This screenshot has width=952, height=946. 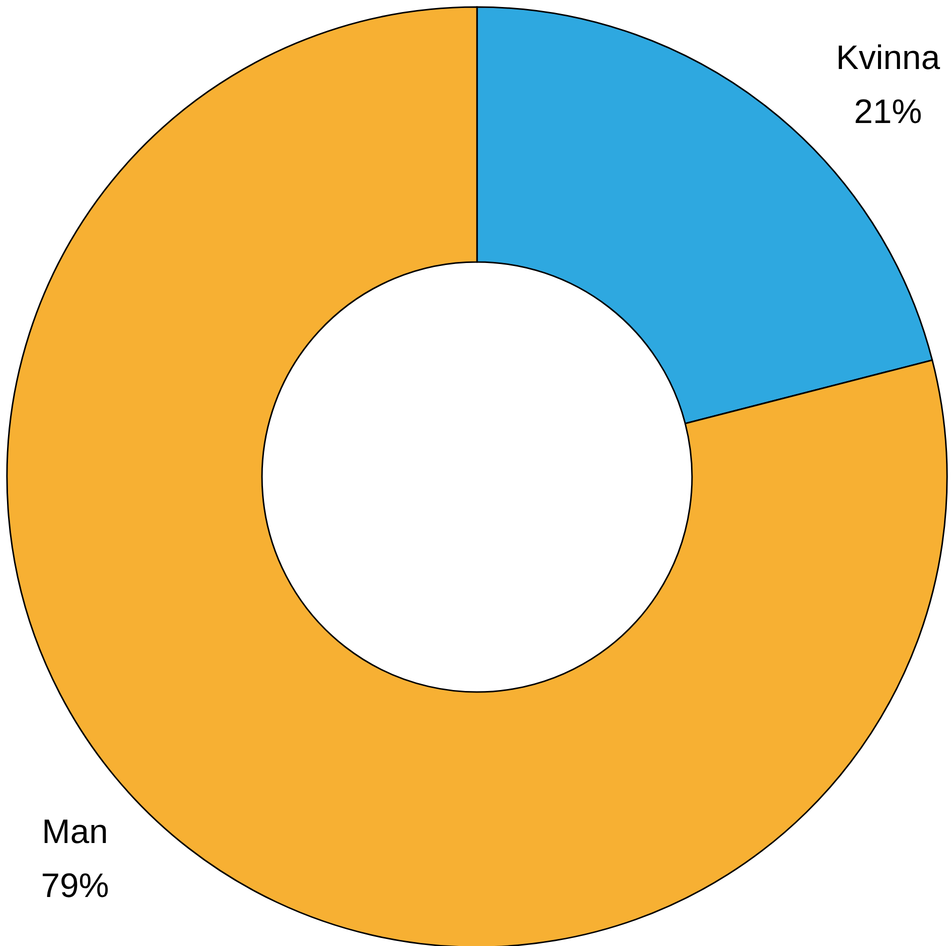 I want to click on data-label: 79%, so click(x=75, y=886).